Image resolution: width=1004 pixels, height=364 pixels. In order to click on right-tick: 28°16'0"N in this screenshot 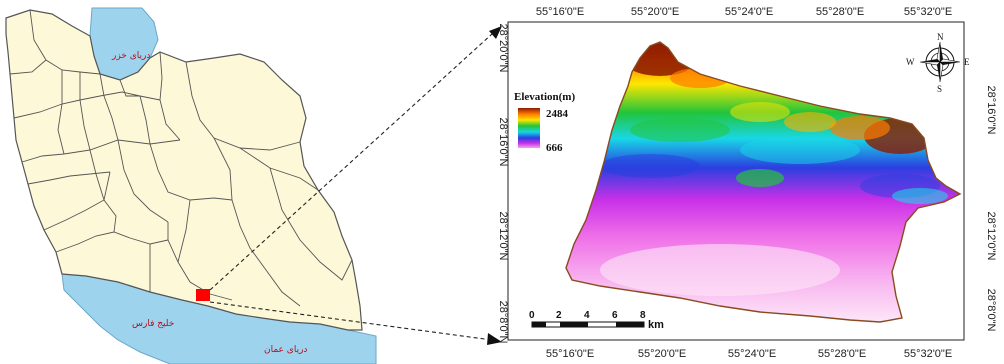, I will do `click(991, 110)`.